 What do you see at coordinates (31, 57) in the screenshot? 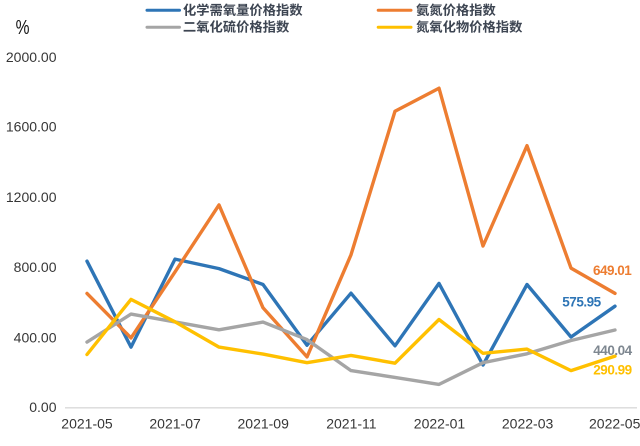
I see `svg-text: 2000.00` at bounding box center [31, 57].